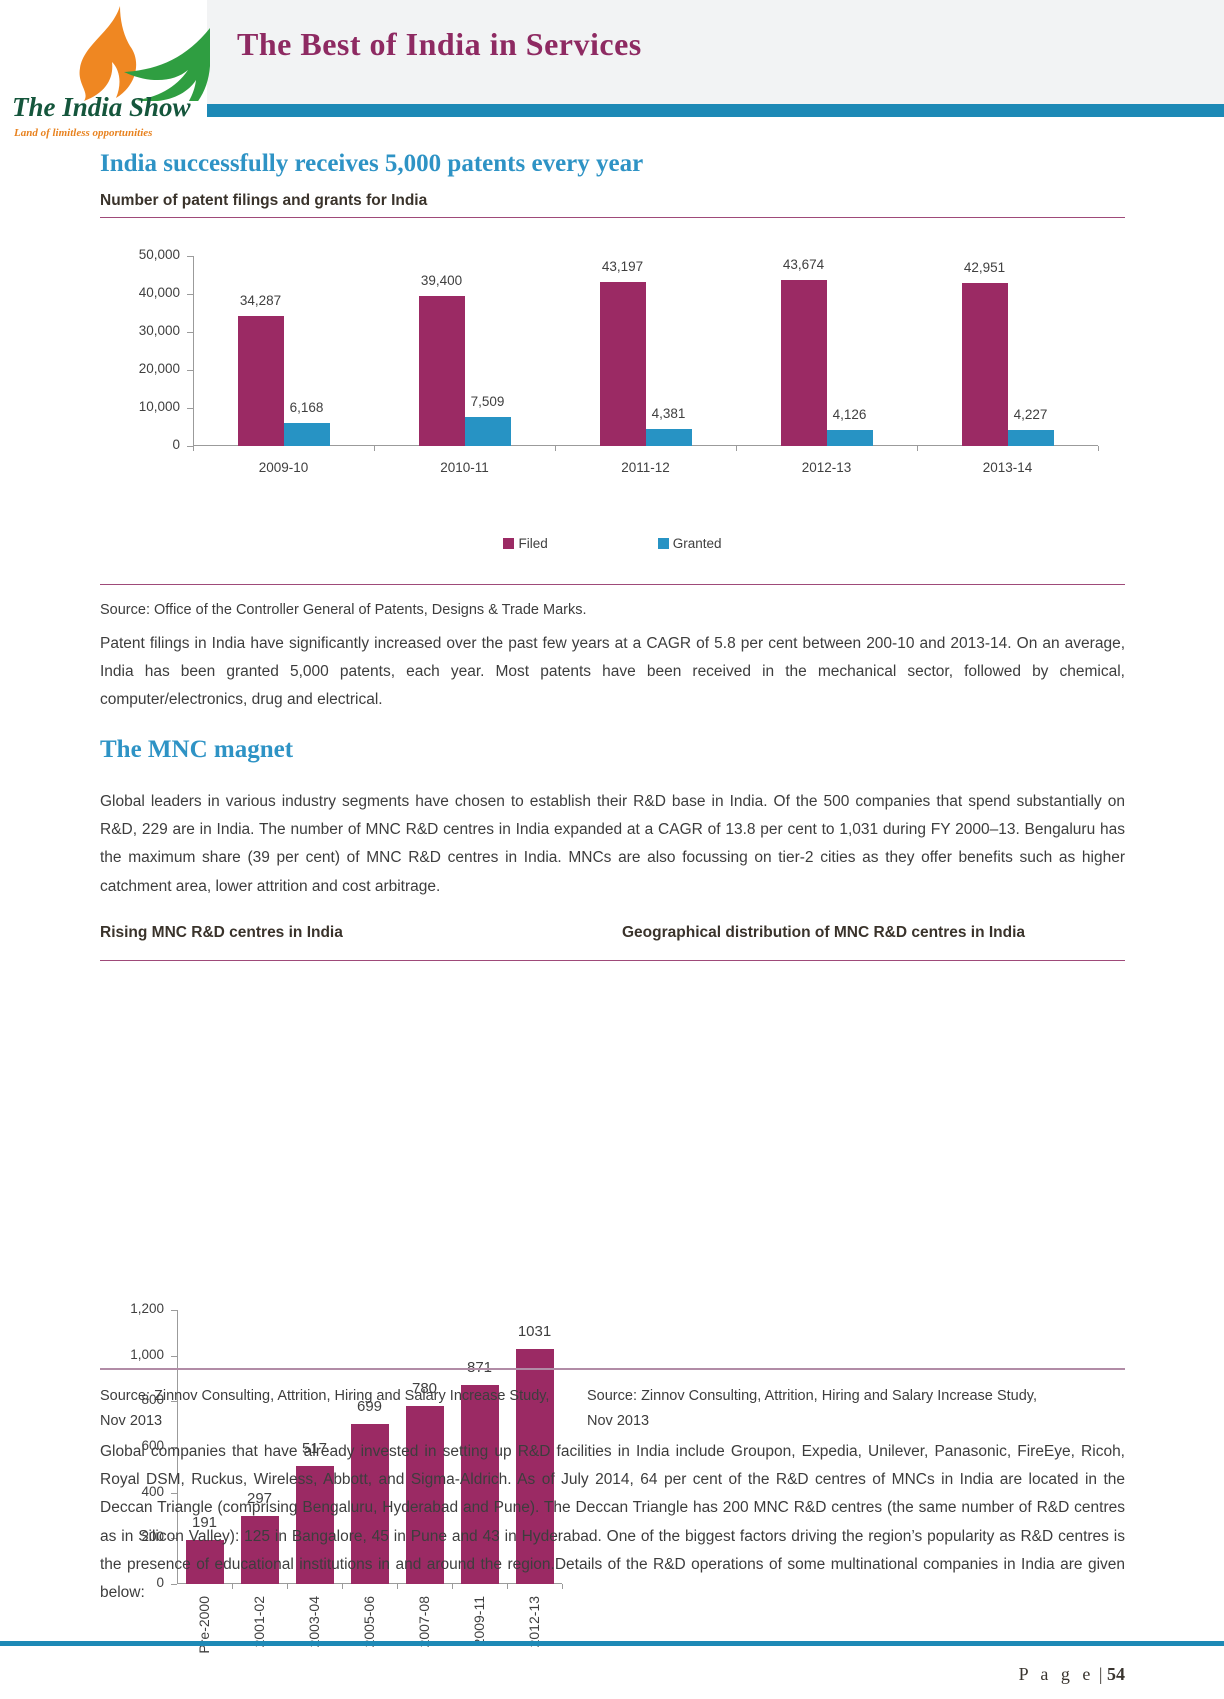 Image resolution: width=1224 pixels, height=1699 pixels. What do you see at coordinates (197, 749) in the screenshot?
I see `section2-heading: The MNC magnet` at bounding box center [197, 749].